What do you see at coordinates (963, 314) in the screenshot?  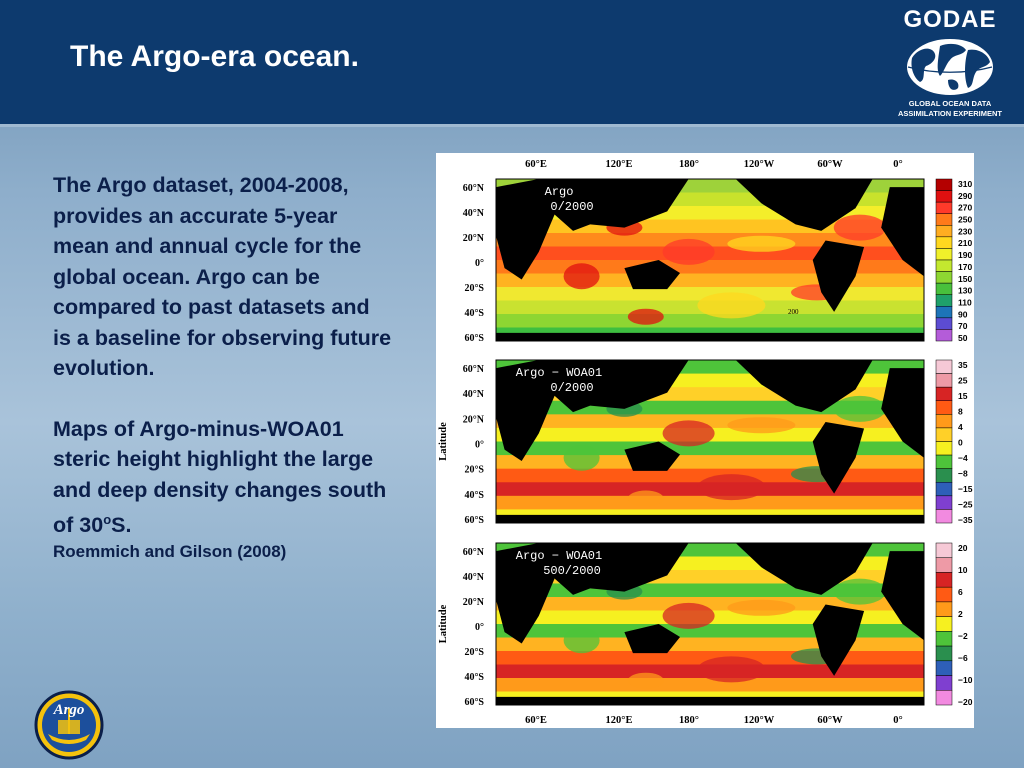 I see `colorbar-tick-label: 90` at bounding box center [963, 314].